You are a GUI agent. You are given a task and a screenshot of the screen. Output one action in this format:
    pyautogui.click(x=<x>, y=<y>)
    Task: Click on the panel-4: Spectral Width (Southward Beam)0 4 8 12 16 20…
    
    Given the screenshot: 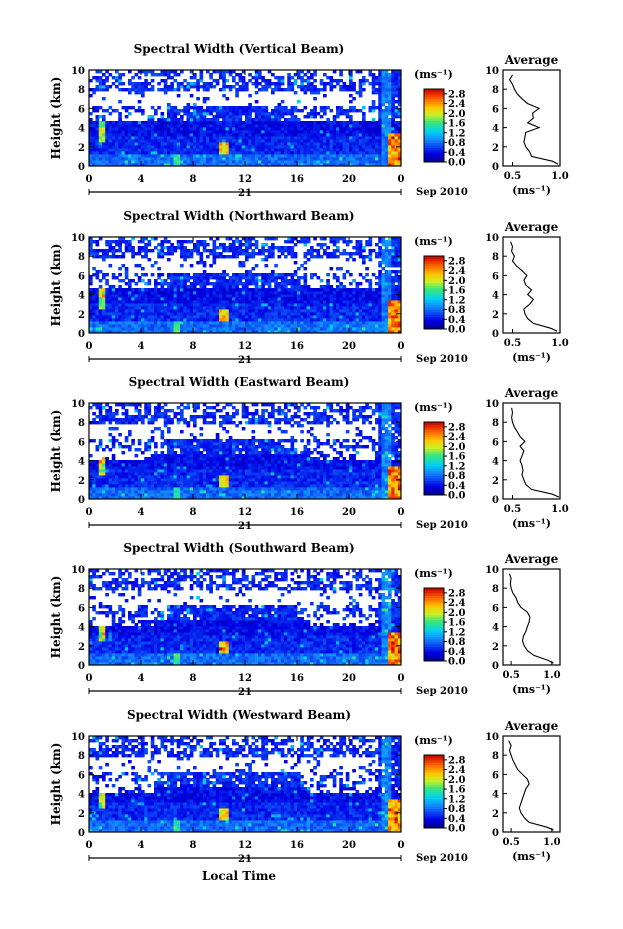 What is the action you would take?
    pyautogui.click(x=305, y=619)
    